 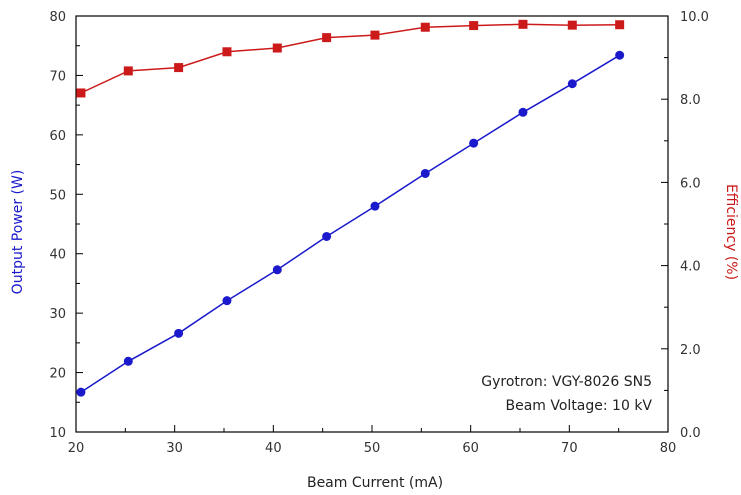 What do you see at coordinates (174, 448) in the screenshot?
I see `x-tick-label: 30` at bounding box center [174, 448].